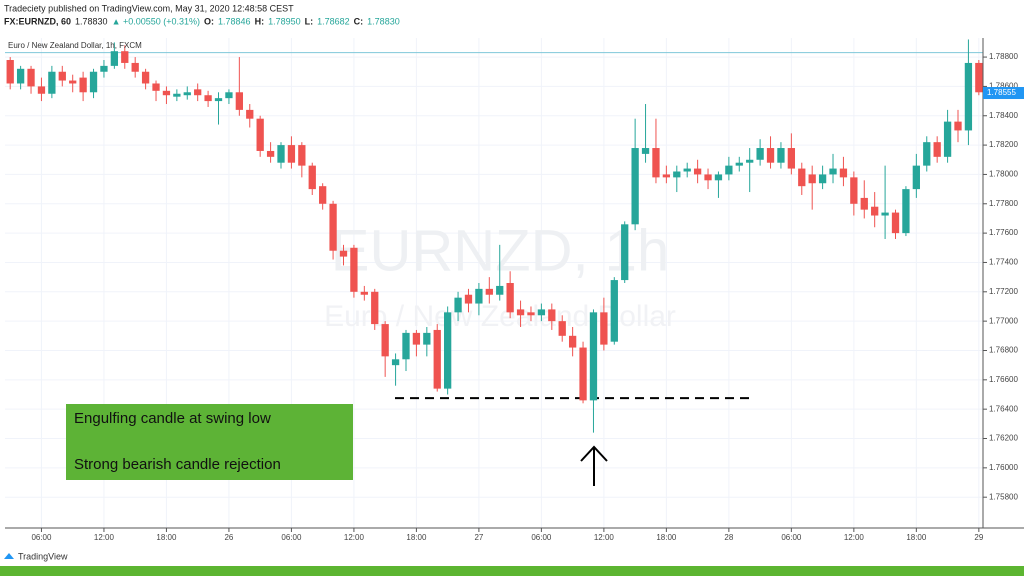 This screenshot has height=576, width=1024. What do you see at coordinates (37, 21) in the screenshot?
I see `symbol-info: FX:EURNZD, 60` at bounding box center [37, 21].